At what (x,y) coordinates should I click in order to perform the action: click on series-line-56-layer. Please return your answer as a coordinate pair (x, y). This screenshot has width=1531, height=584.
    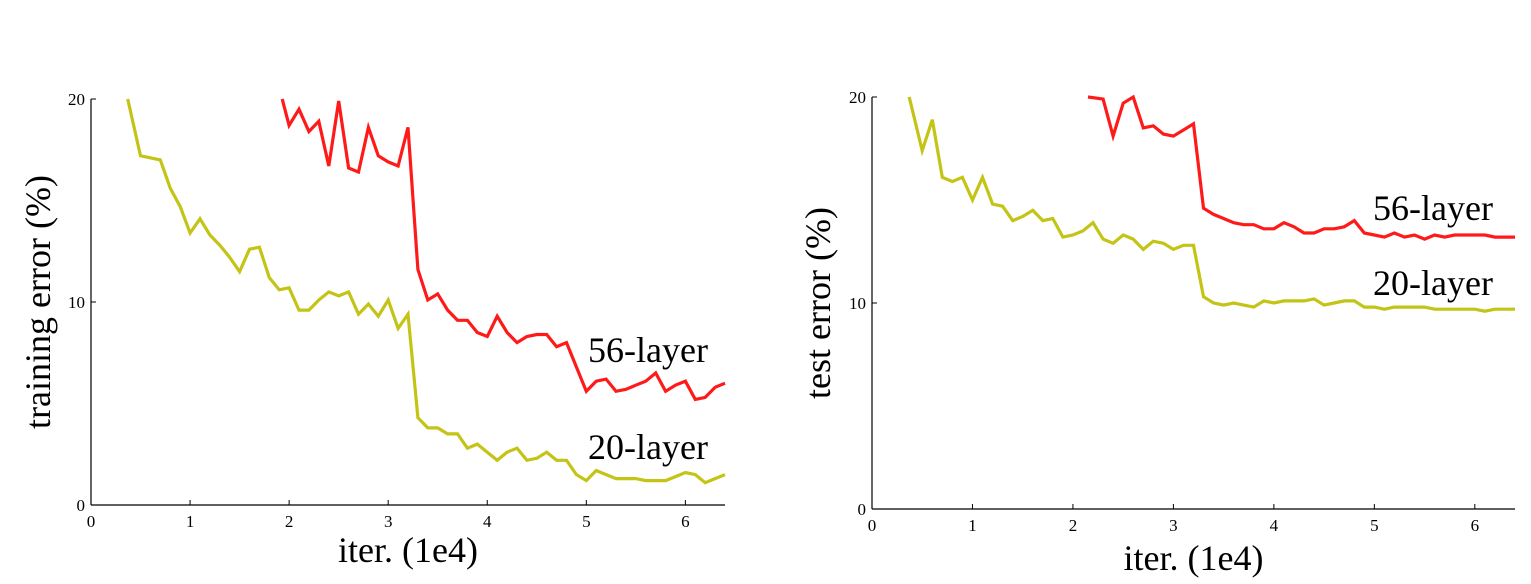
    Looking at the image, I should click on (1301, 167).